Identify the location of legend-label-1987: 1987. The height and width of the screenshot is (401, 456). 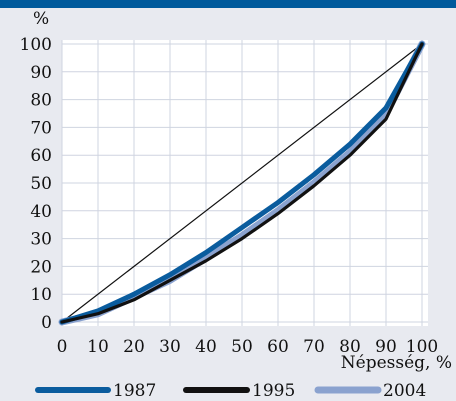
(134, 391).